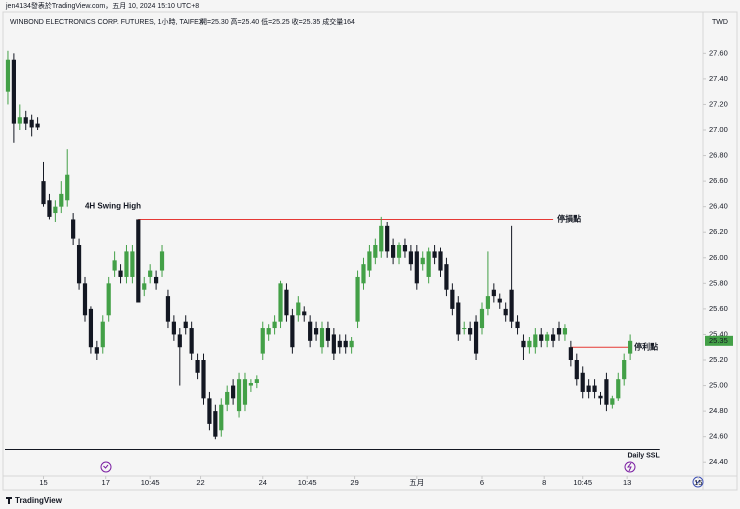 This screenshot has height=509, width=740. I want to click on y-tick-label: 27.60, so click(718, 52).